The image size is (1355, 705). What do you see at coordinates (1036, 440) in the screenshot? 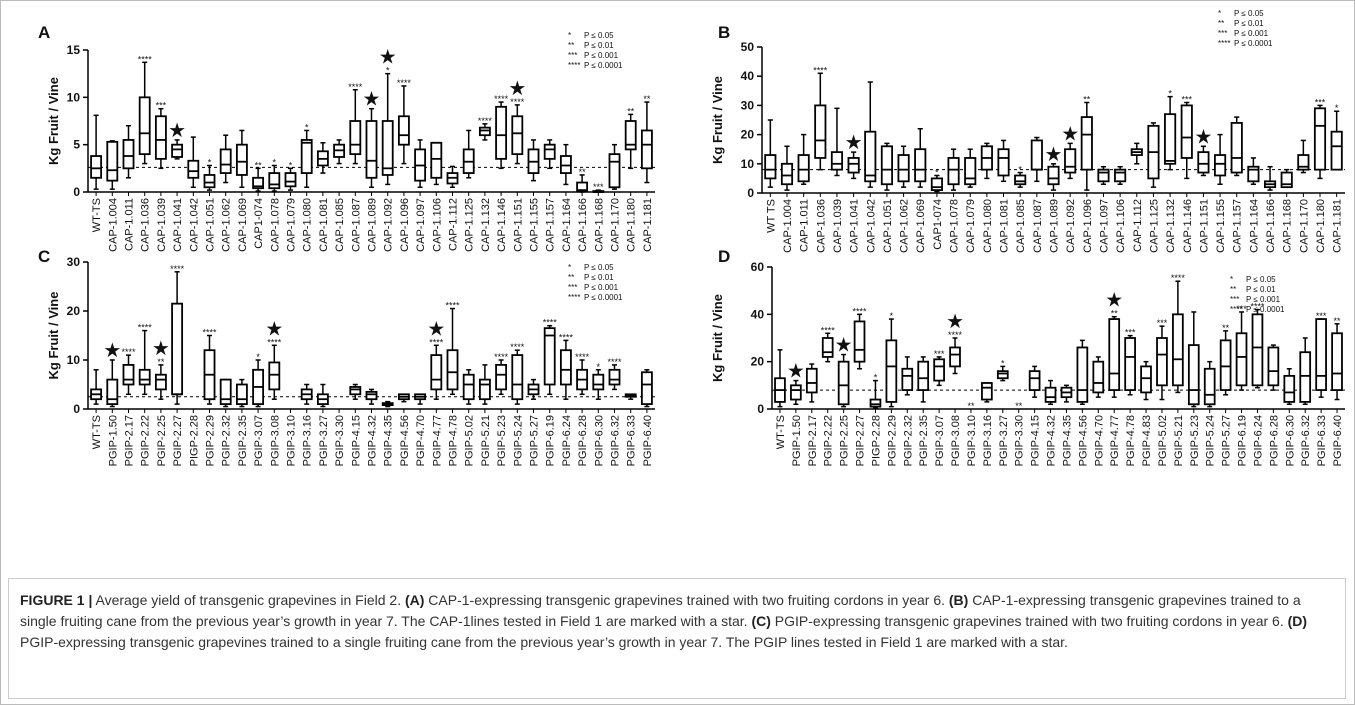
I see `x-tick-label: PGIP-4.15` at bounding box center [1036, 440].